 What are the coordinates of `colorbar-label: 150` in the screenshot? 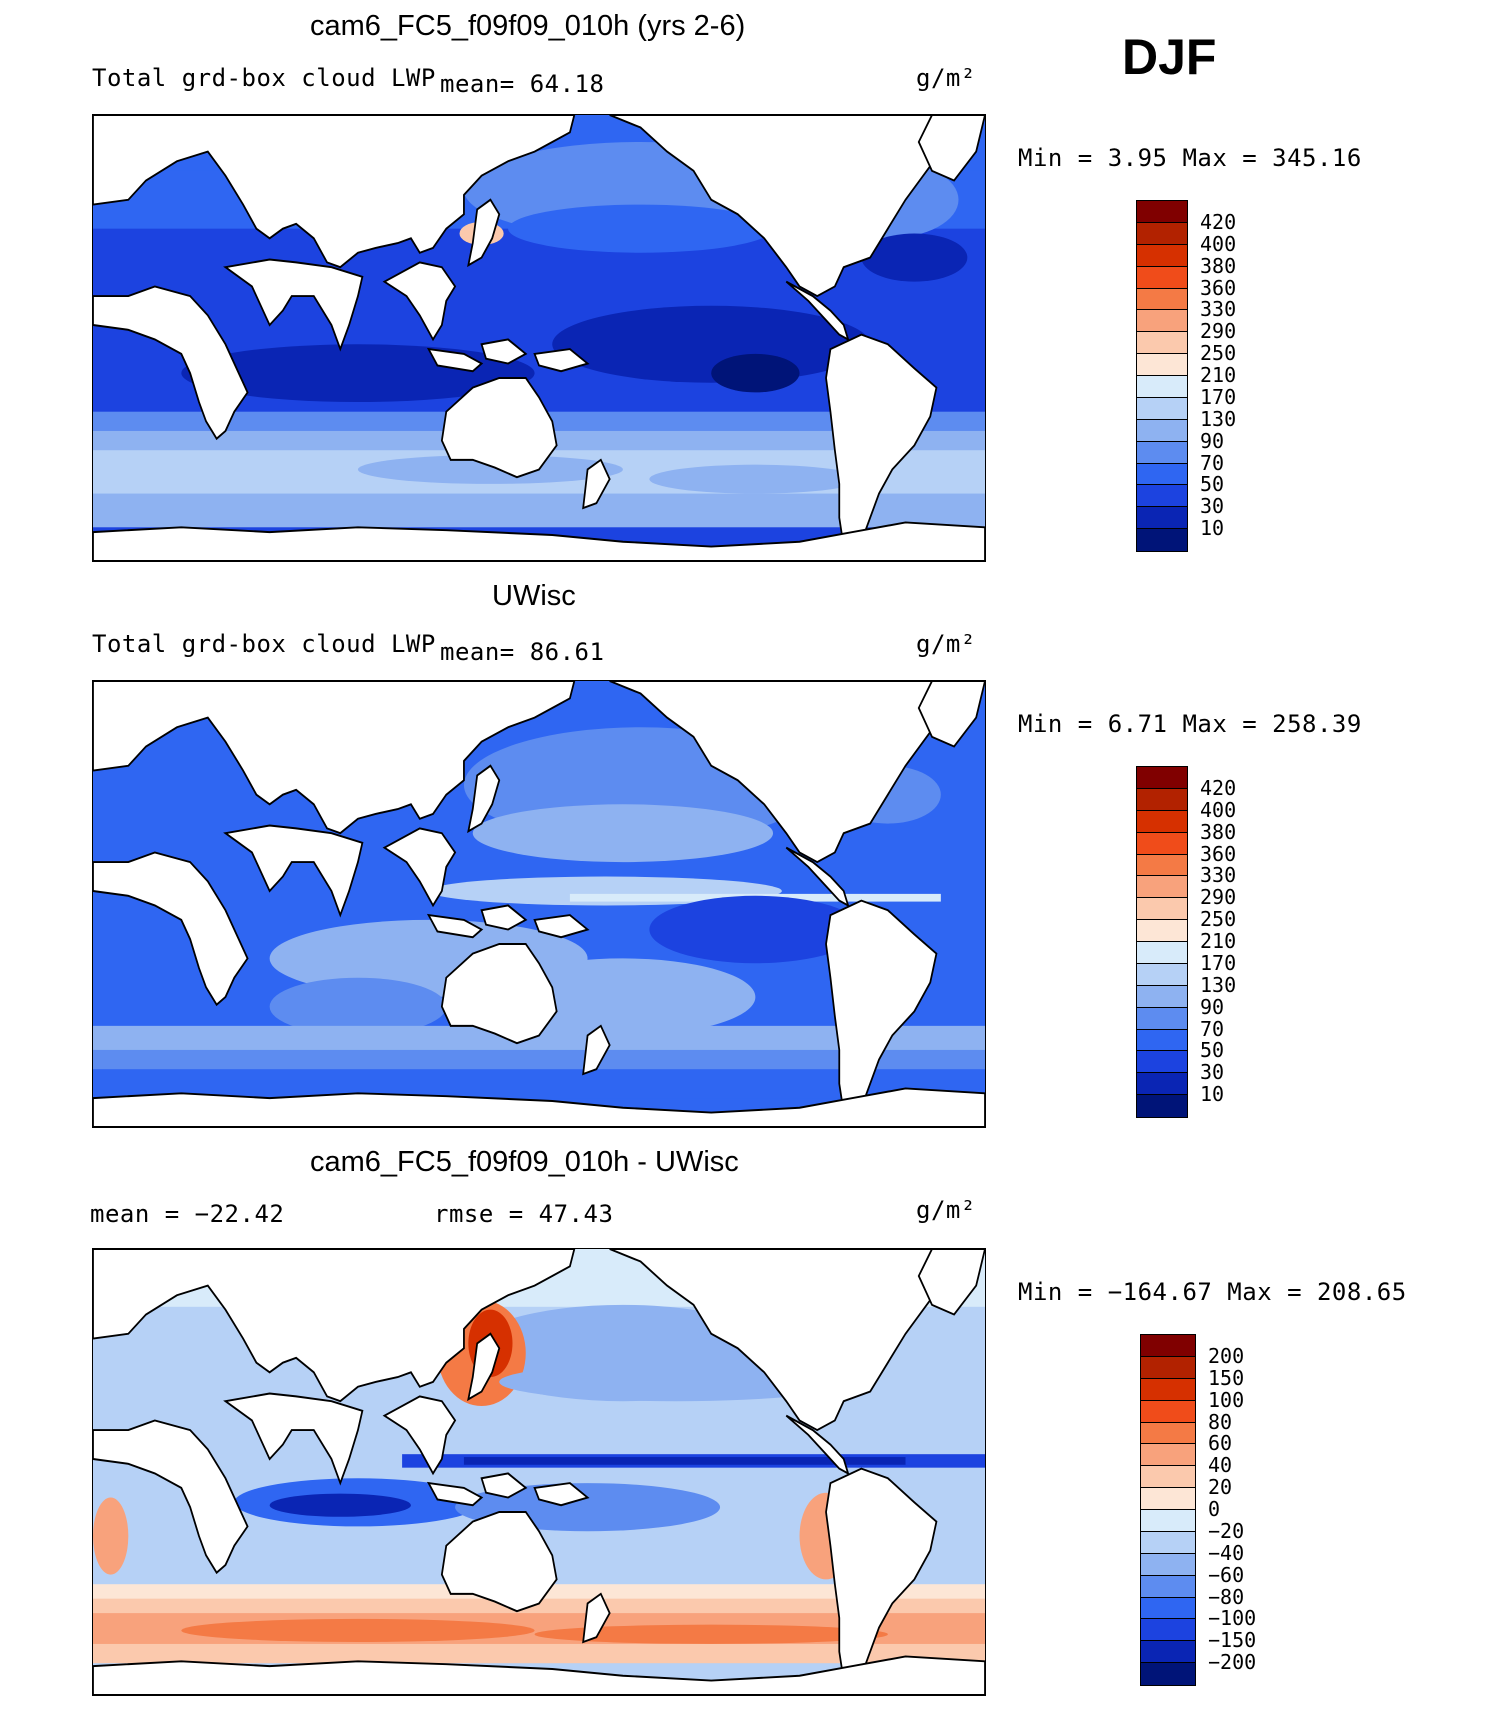 It's located at (1226, 1377).